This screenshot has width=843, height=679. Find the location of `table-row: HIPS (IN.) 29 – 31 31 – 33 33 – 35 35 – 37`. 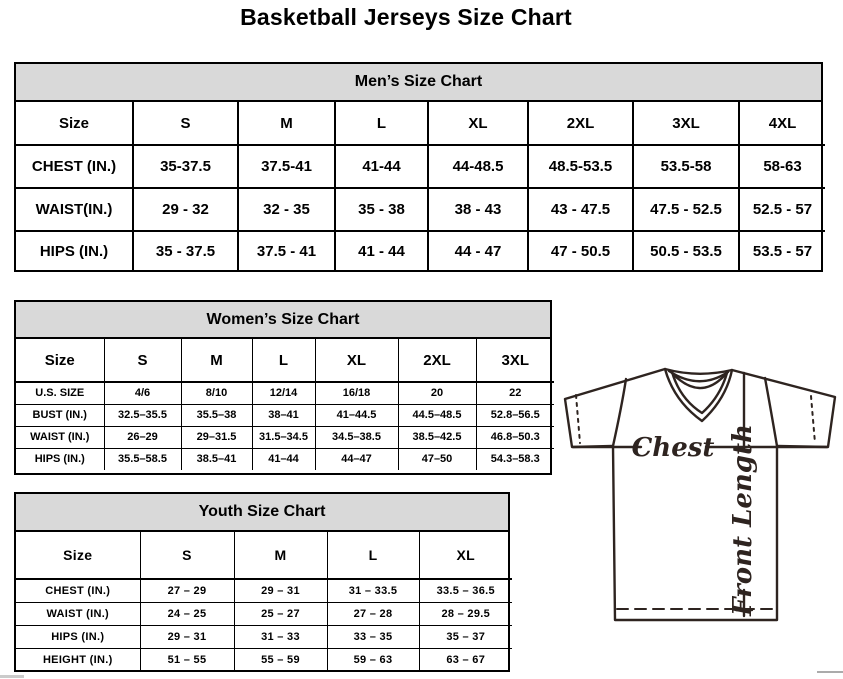

table-row: HIPS (IN.) 29 – 31 31 – 33 33 – 35 35 – 37 is located at coordinates (264, 636).